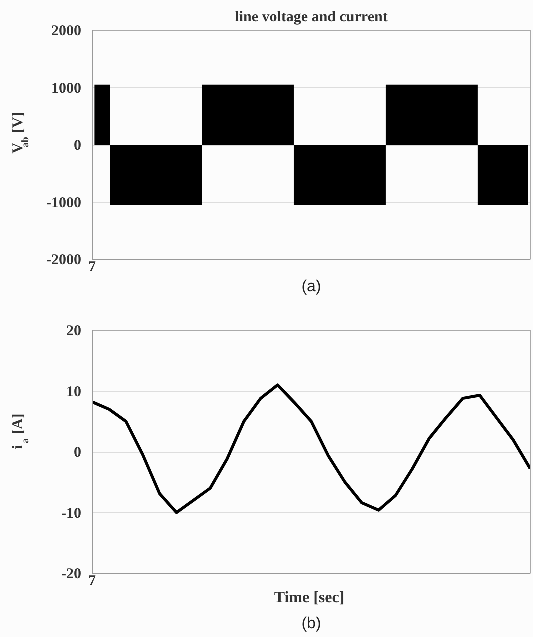 The width and height of the screenshot is (533, 637). Describe the element at coordinates (312, 624) in the screenshot. I see `text: (b)` at that location.